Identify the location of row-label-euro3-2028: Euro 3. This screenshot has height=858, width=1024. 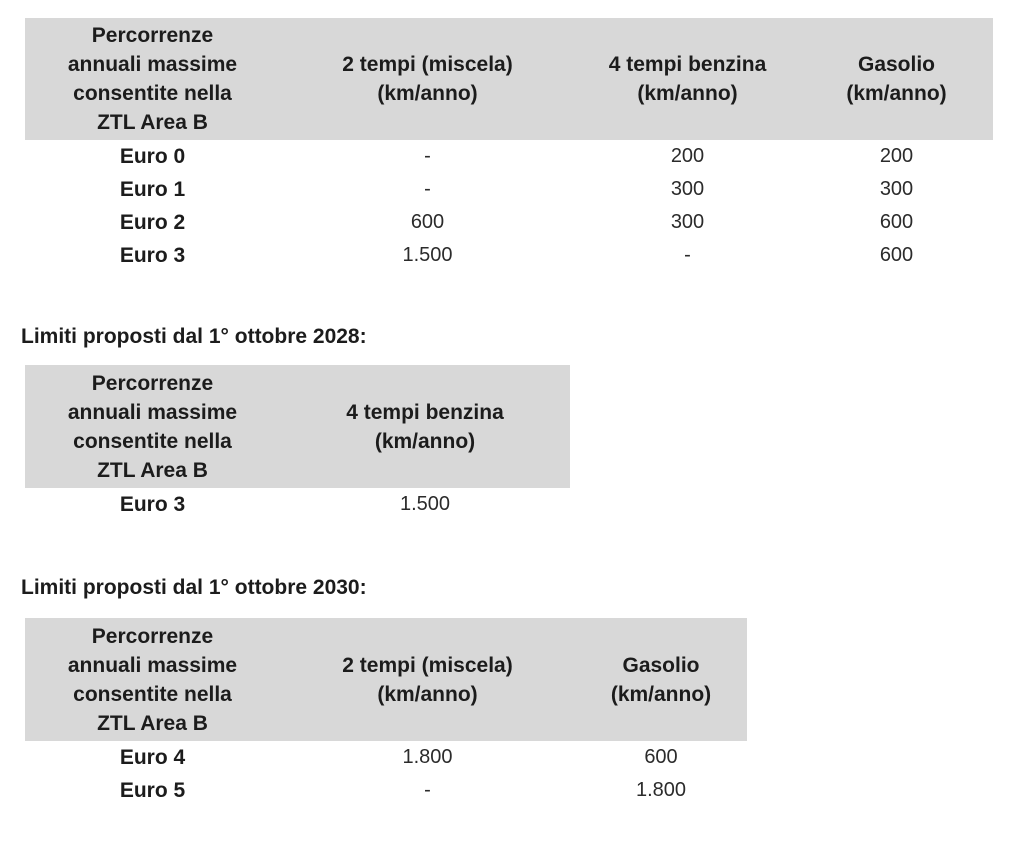
(152, 504).